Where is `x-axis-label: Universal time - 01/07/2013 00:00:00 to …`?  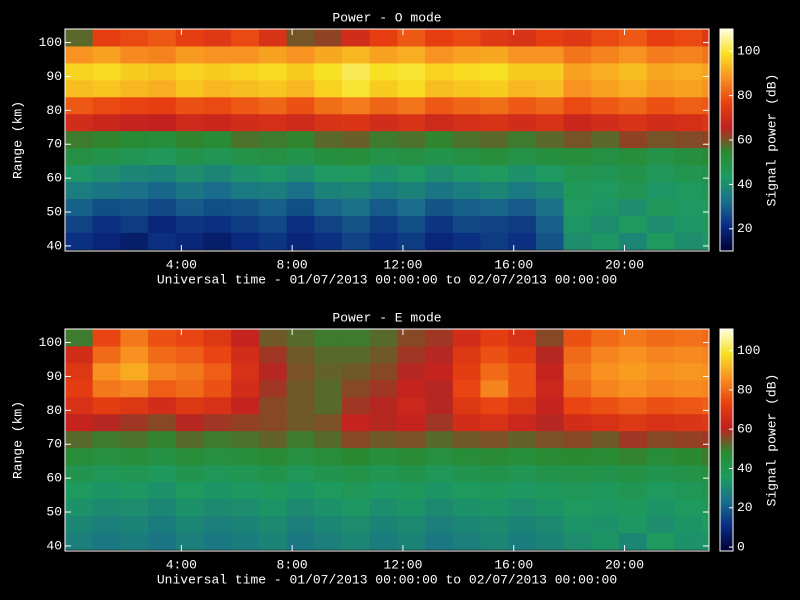 x-axis-label: Universal time - 01/07/2013 00:00:00 to … is located at coordinates (387, 279).